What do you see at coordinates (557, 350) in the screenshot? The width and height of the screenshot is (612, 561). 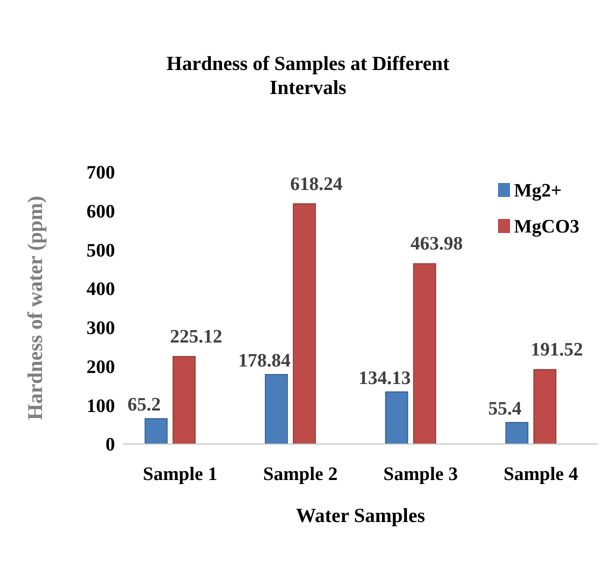 I see `data-label: 191.52` at bounding box center [557, 350].